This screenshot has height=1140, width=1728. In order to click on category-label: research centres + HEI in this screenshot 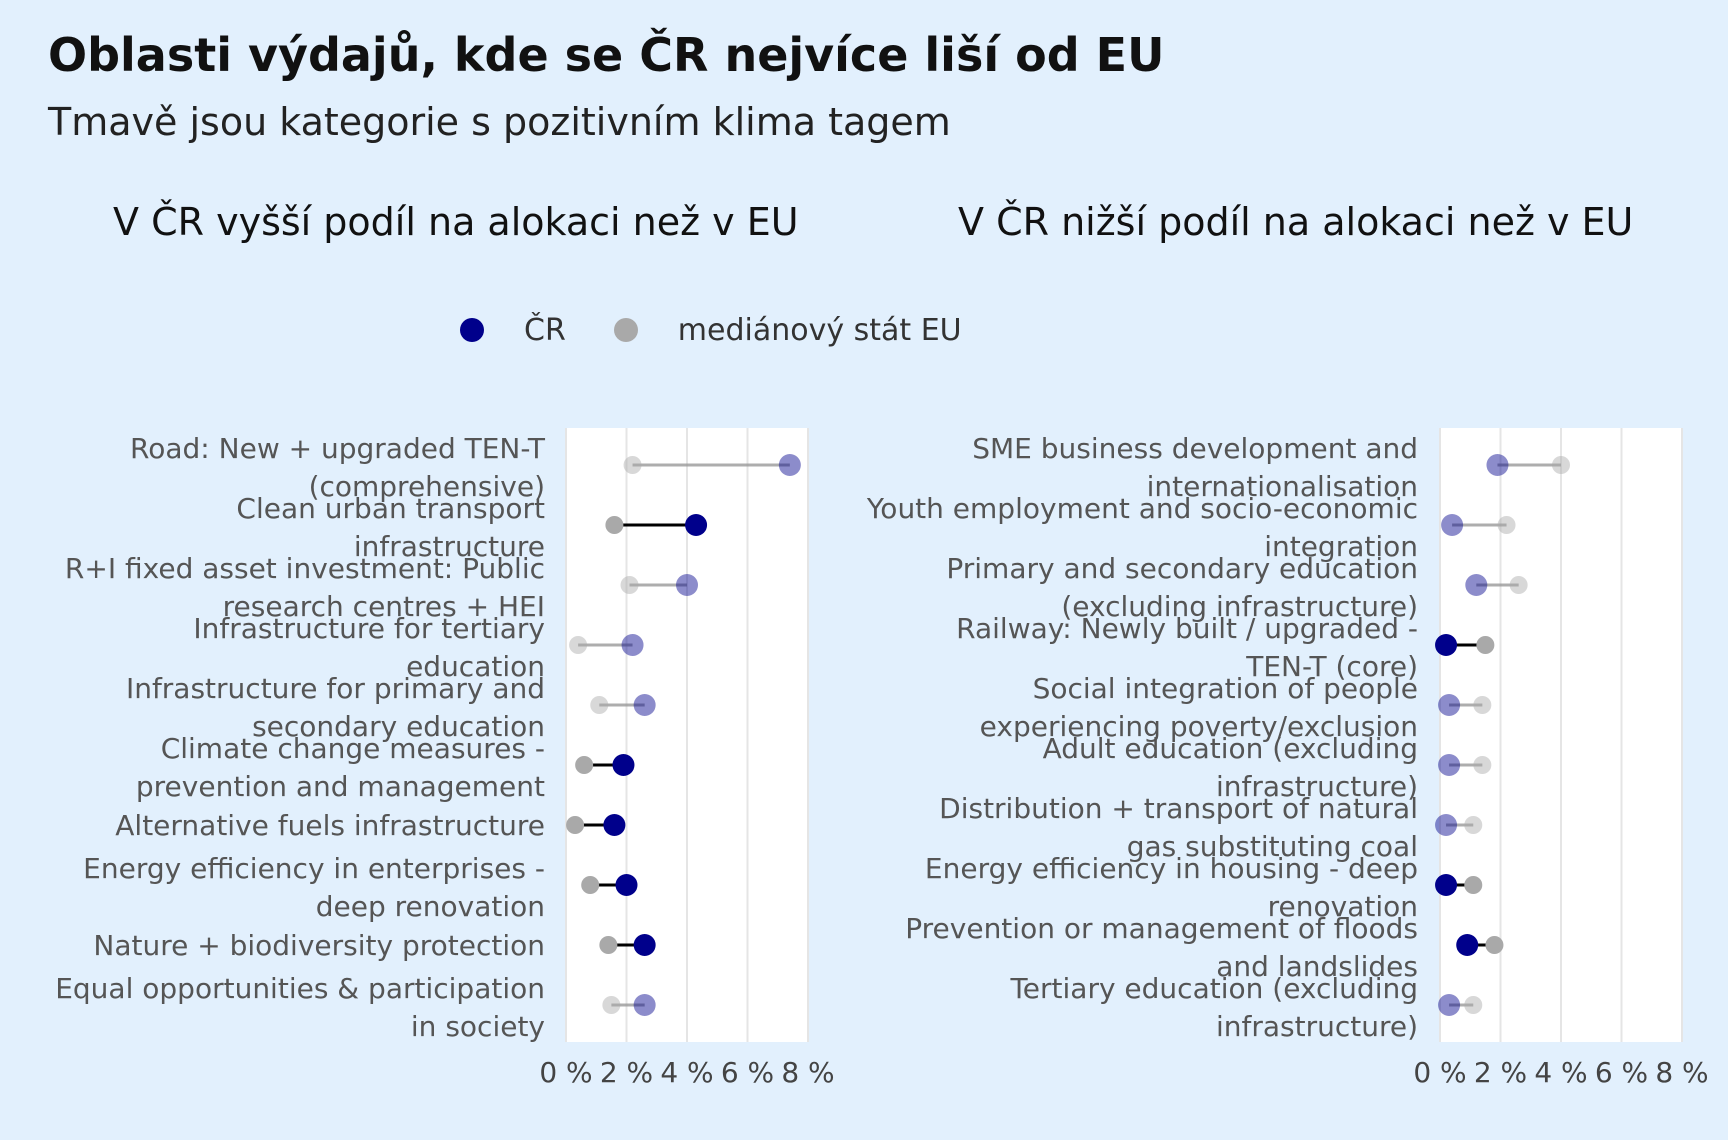, I will do `click(384, 606)`.